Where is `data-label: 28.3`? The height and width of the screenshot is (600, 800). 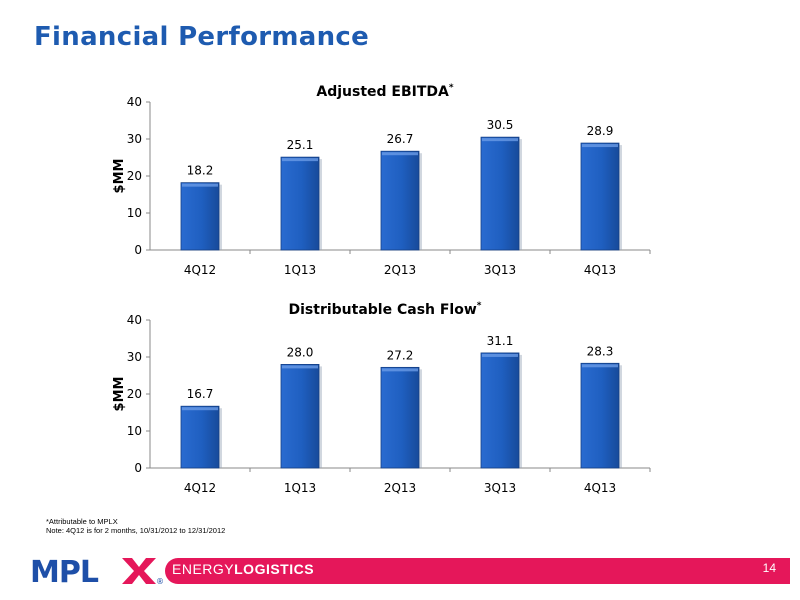 data-label: 28.3 is located at coordinates (600, 351).